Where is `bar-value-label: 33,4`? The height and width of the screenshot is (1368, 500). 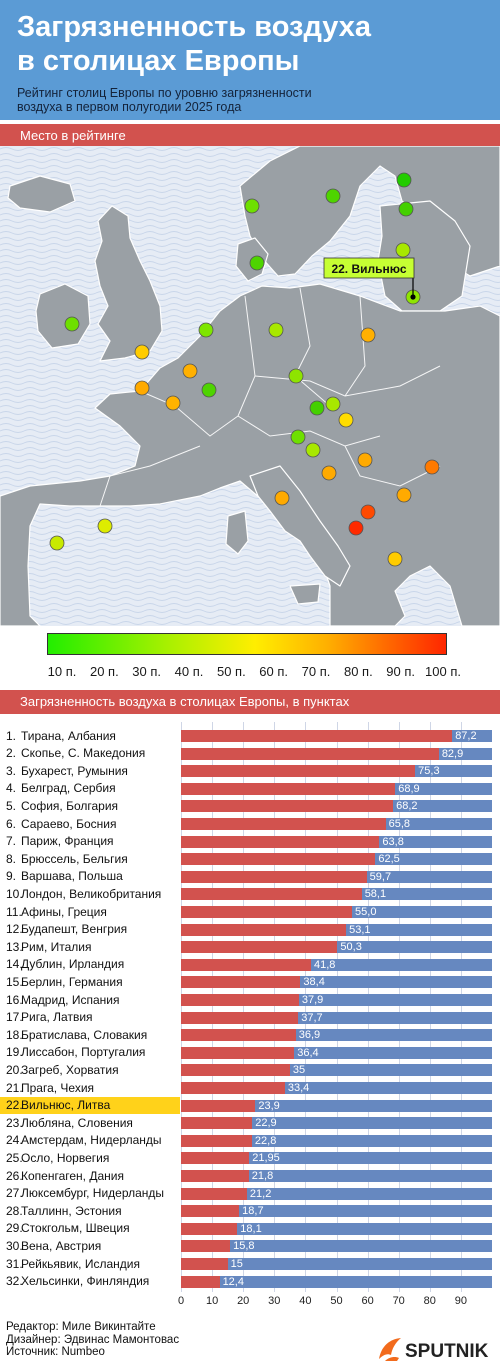 bar-value-label: 33,4 is located at coordinates (298, 1088).